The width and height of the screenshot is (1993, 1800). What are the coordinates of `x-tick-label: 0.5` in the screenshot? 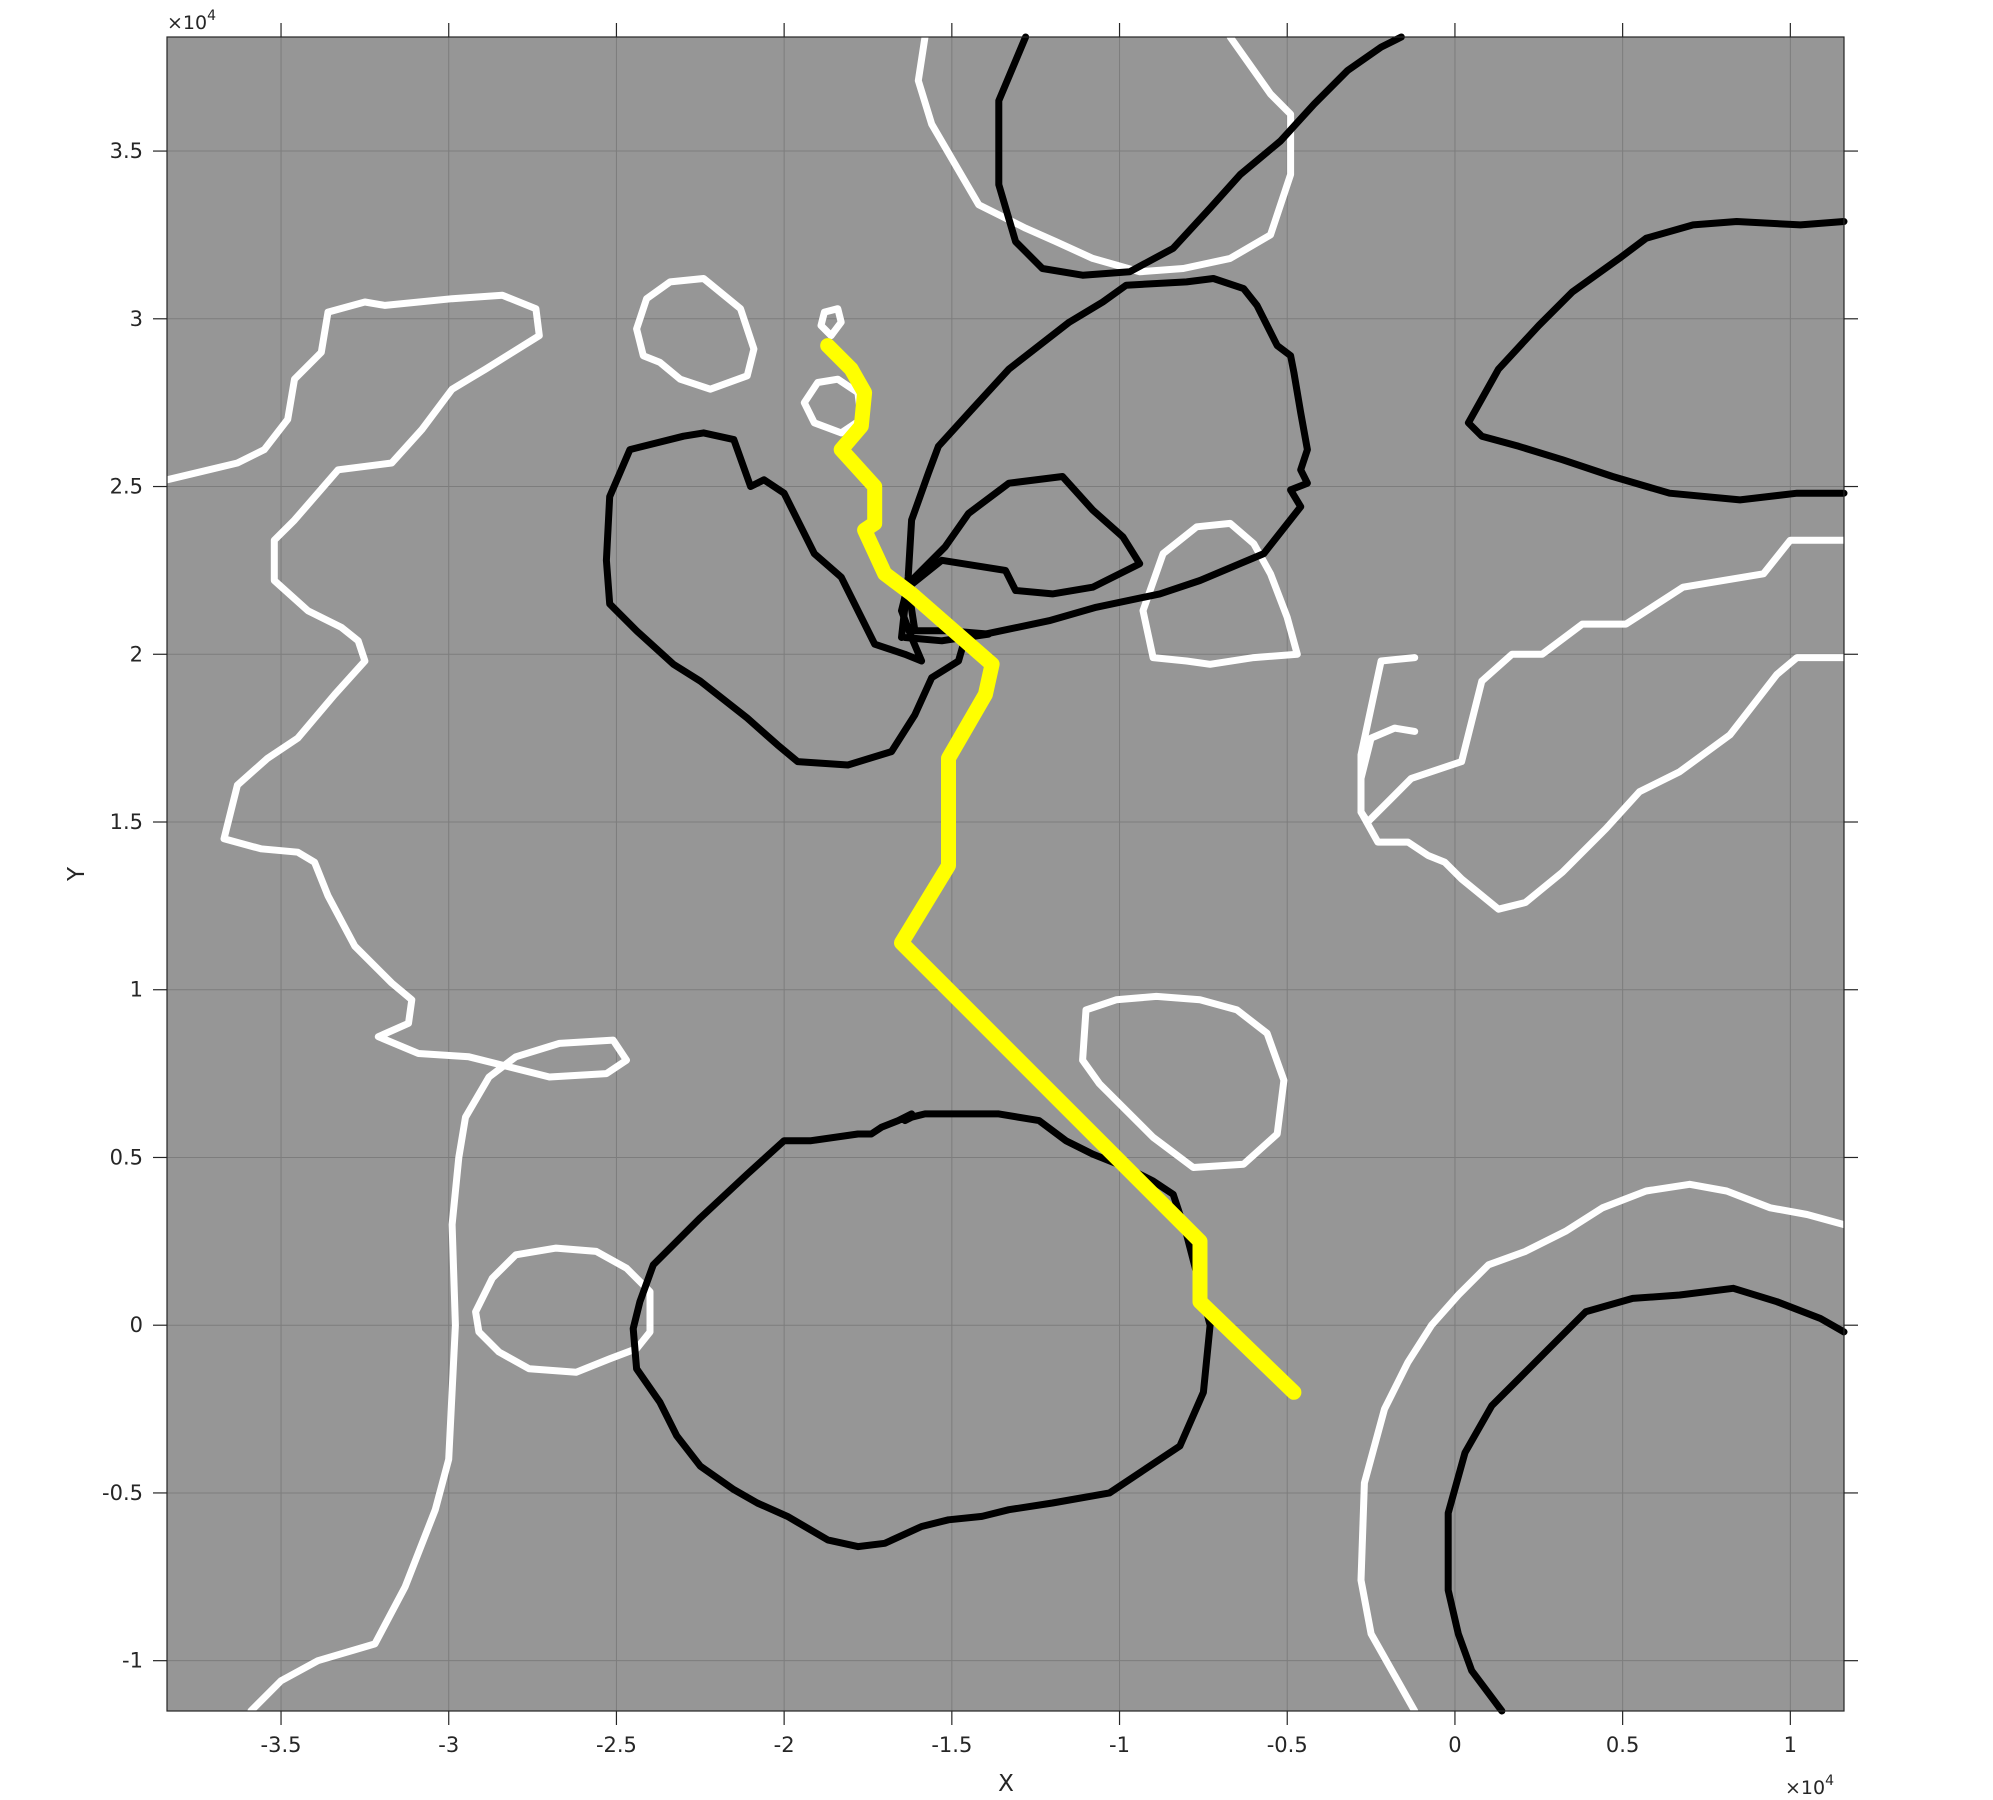 It's located at (1622, 1745).